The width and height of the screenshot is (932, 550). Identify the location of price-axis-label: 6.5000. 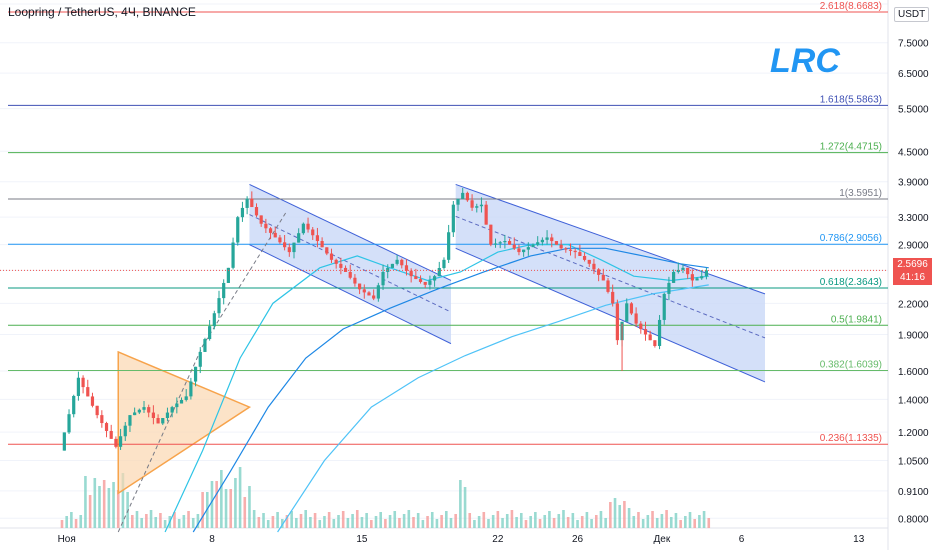
(913, 74).